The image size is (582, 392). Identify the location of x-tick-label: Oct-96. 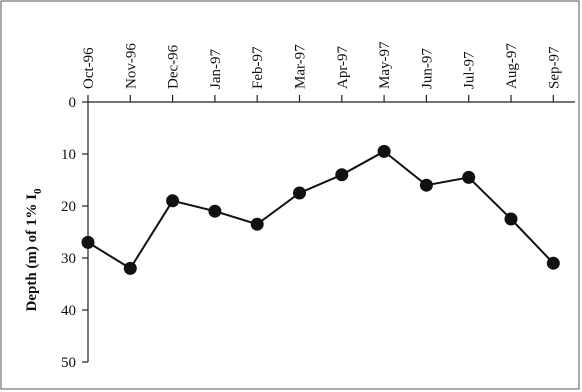
(89, 68).